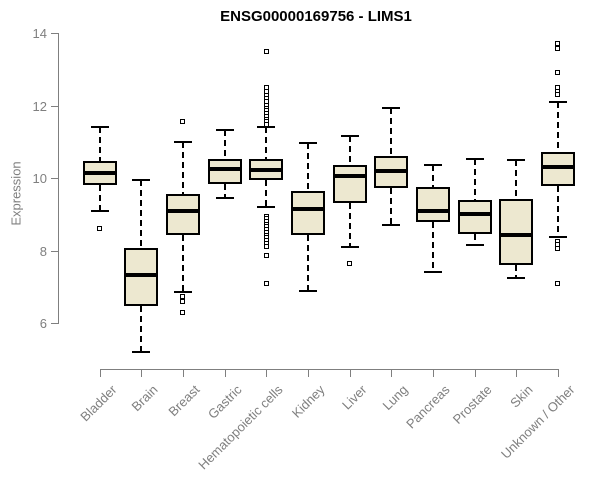 The height and width of the screenshot is (500, 600). I want to click on whisker-upper-kidney, so click(307, 167).